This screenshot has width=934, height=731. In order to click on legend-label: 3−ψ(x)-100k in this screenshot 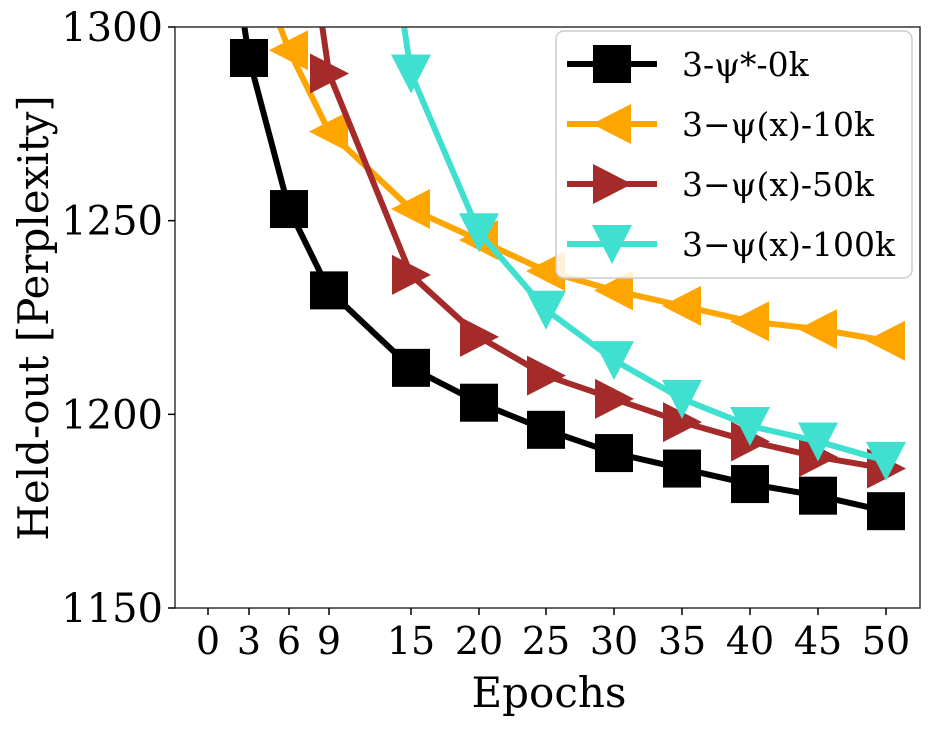, I will do `click(789, 244)`.